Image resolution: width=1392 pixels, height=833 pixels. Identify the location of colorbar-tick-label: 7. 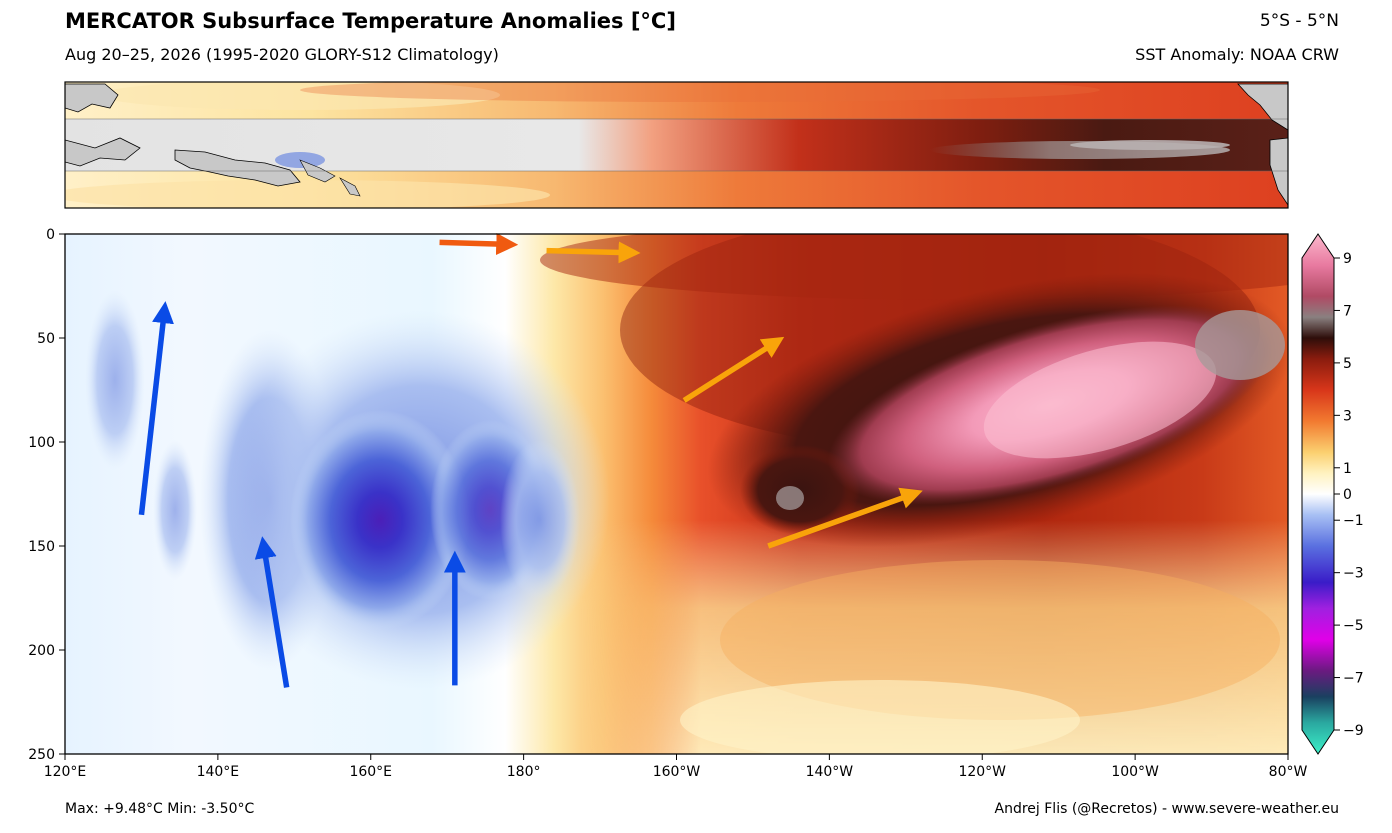
(1347, 311).